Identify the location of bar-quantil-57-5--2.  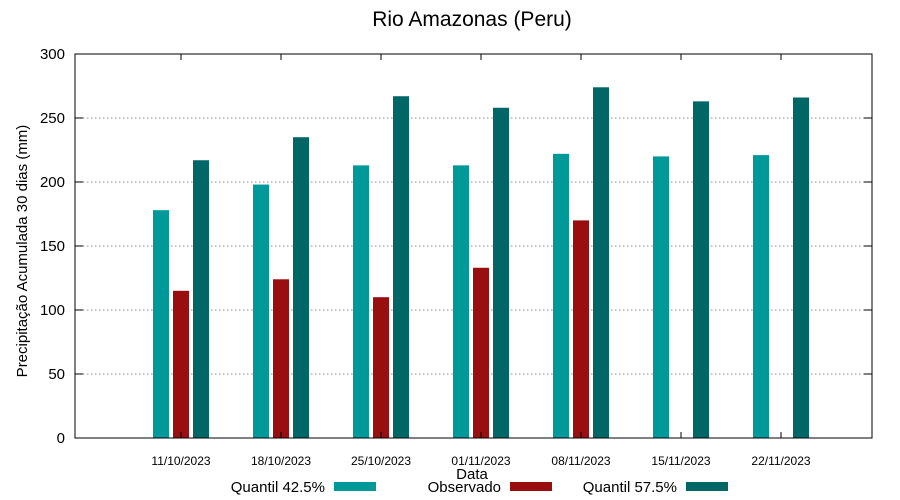
(401, 267).